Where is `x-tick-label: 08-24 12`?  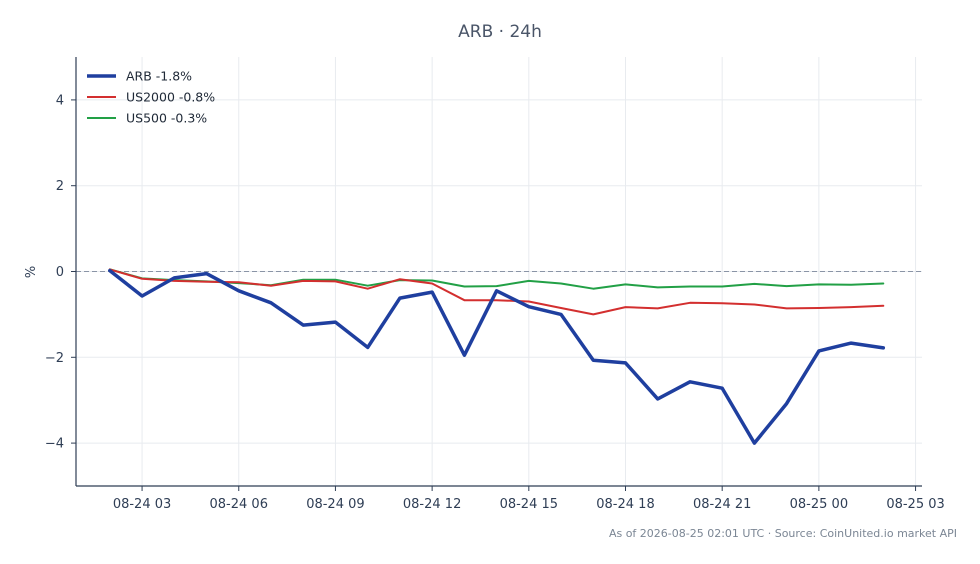
x-tick-label: 08-24 12 is located at coordinates (432, 504).